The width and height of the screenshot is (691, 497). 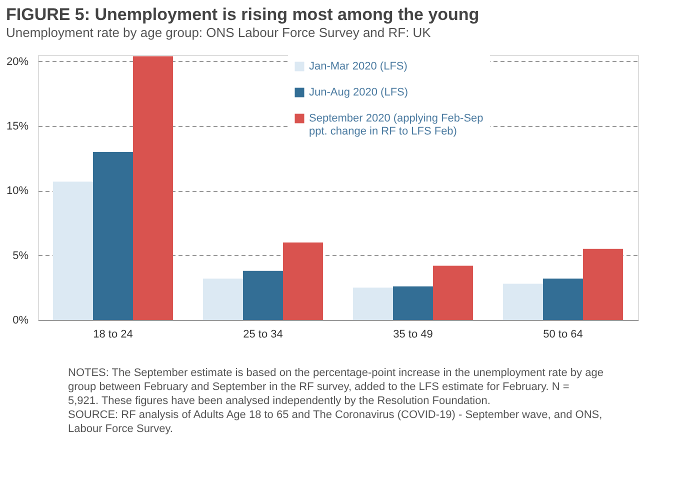 I want to click on x-tick-label: 18 to 24, so click(x=113, y=334).